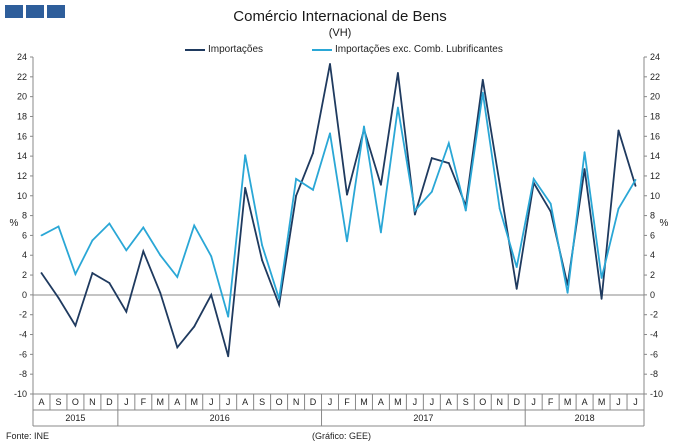 The image size is (680, 446). I want to click on y-tick-label-left: 18, so click(22, 116).